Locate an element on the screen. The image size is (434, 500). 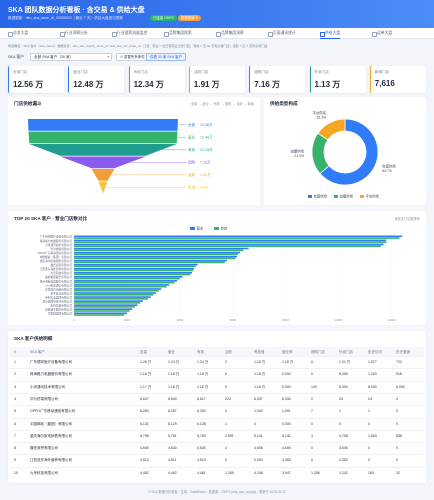
column-header: 外卖门店 is located at coordinates (346, 351).